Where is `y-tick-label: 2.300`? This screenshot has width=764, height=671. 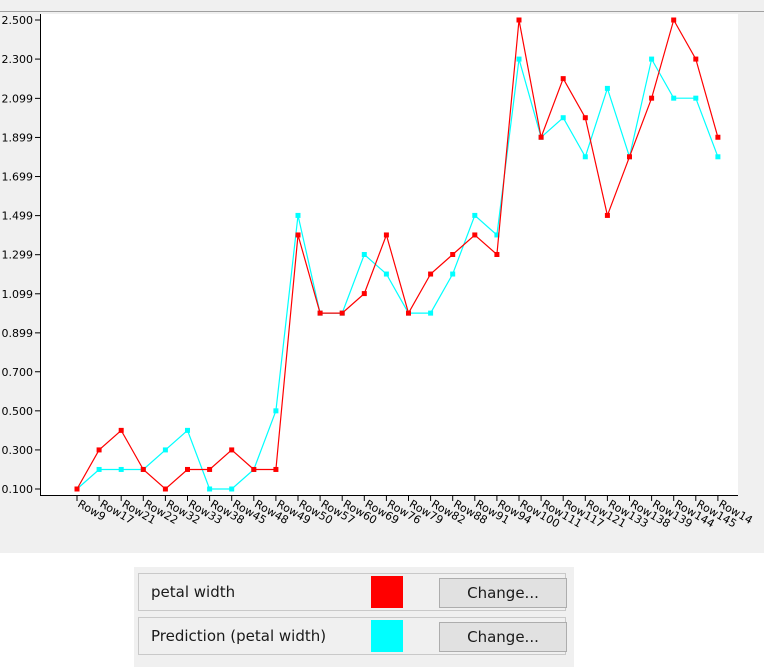 y-tick-label: 2.300 is located at coordinates (18, 59).